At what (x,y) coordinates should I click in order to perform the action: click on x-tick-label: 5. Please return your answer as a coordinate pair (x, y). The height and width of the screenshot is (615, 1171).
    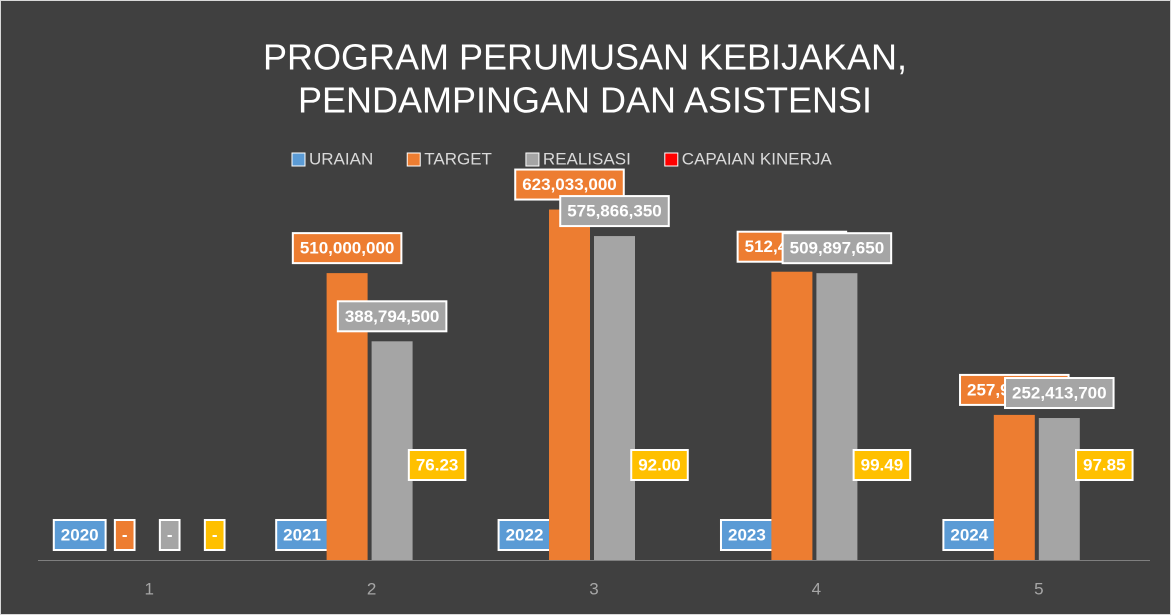
    Looking at the image, I should click on (1038, 588).